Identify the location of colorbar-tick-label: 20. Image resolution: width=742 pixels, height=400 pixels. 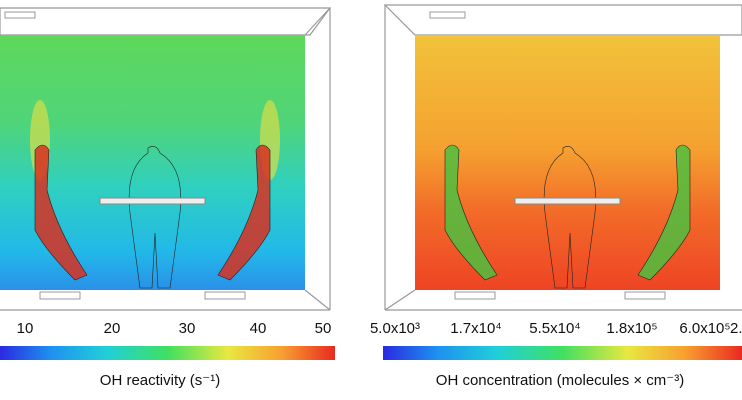
(112, 328).